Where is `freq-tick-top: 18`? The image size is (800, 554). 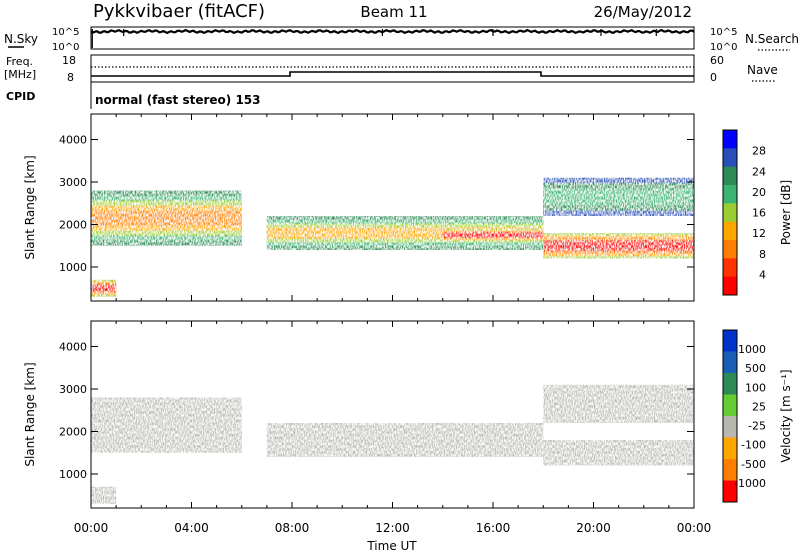 freq-tick-top: 18 is located at coordinates (69, 60).